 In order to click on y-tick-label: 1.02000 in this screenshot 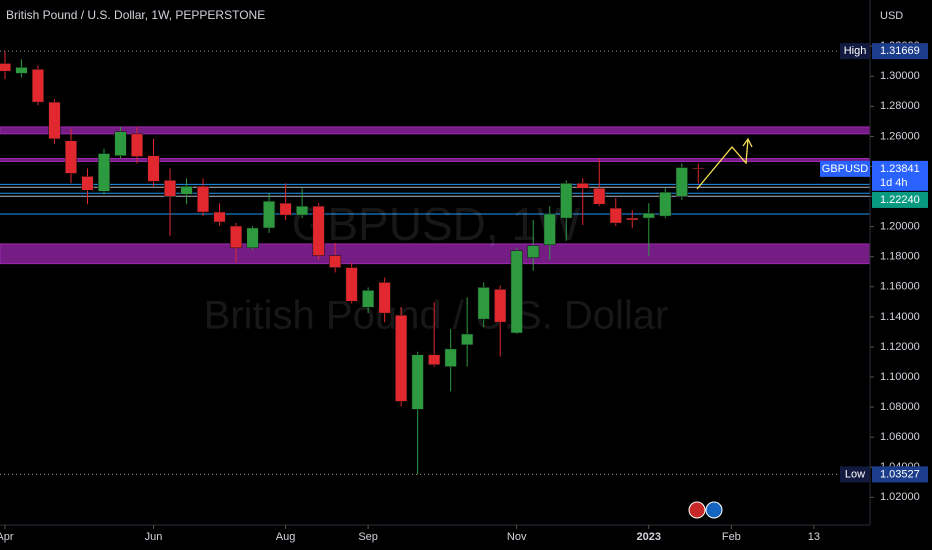, I will do `click(900, 497)`.